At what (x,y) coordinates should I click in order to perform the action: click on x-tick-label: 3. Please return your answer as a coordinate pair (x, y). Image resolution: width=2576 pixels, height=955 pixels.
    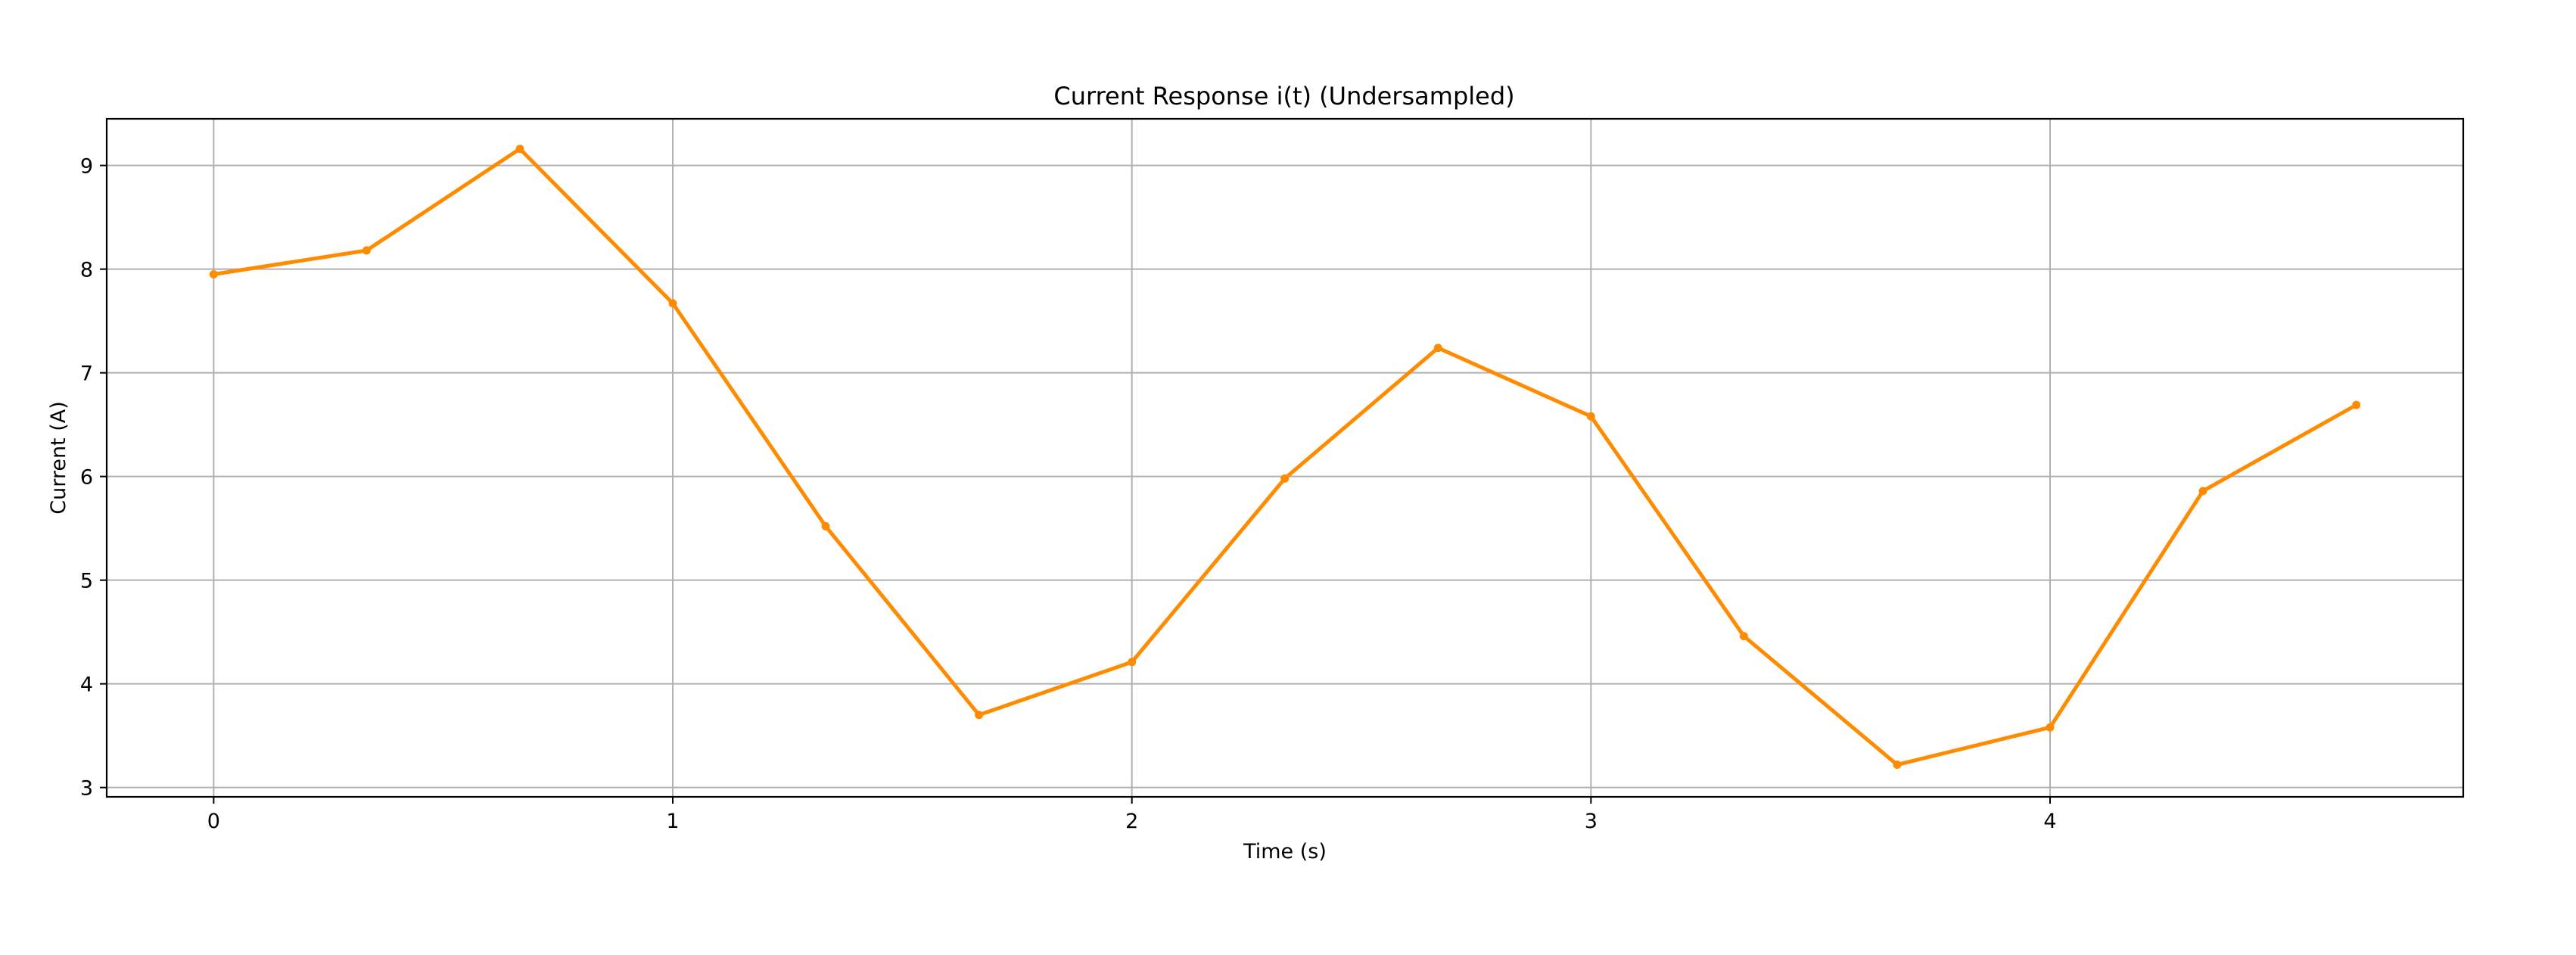
    Looking at the image, I should click on (1592, 821).